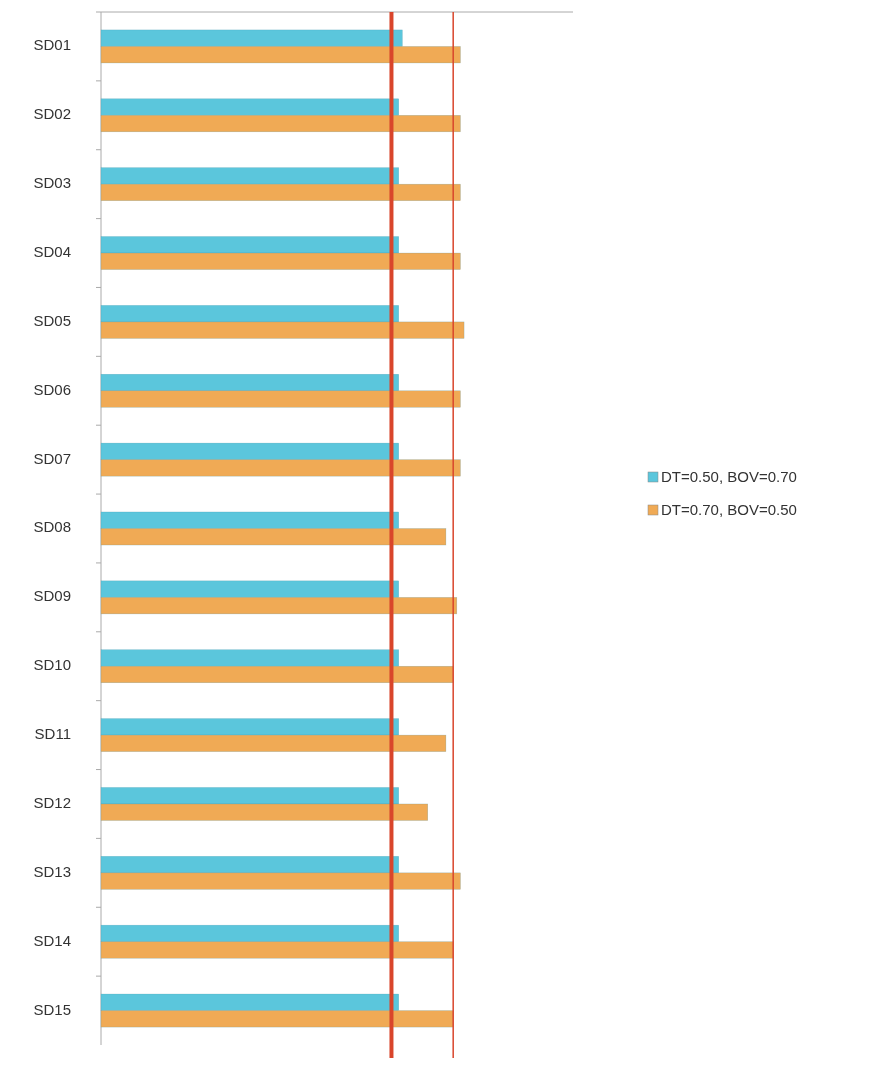 The height and width of the screenshot is (1066, 884). I want to click on y-tick-label: SD01, so click(52, 45).